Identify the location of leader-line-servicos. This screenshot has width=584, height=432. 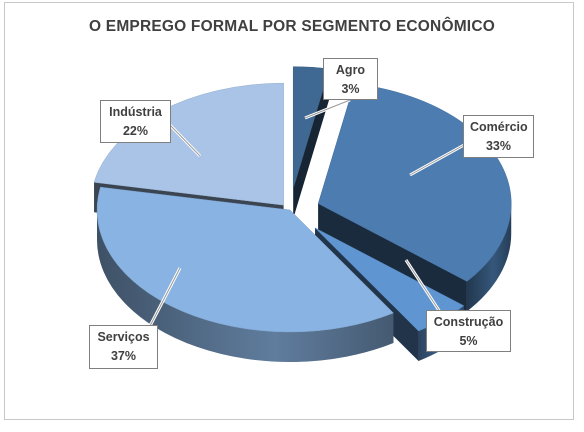
(165, 297).